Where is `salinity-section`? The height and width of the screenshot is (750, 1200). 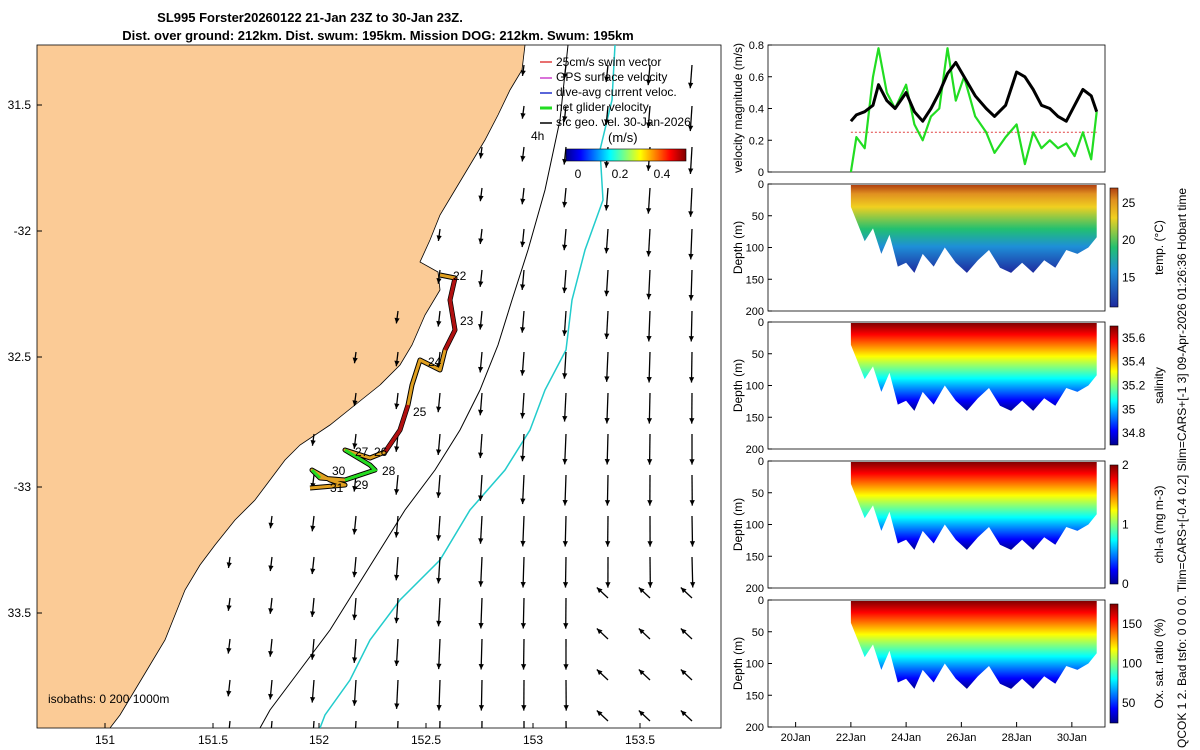 salinity-section is located at coordinates (936, 385).